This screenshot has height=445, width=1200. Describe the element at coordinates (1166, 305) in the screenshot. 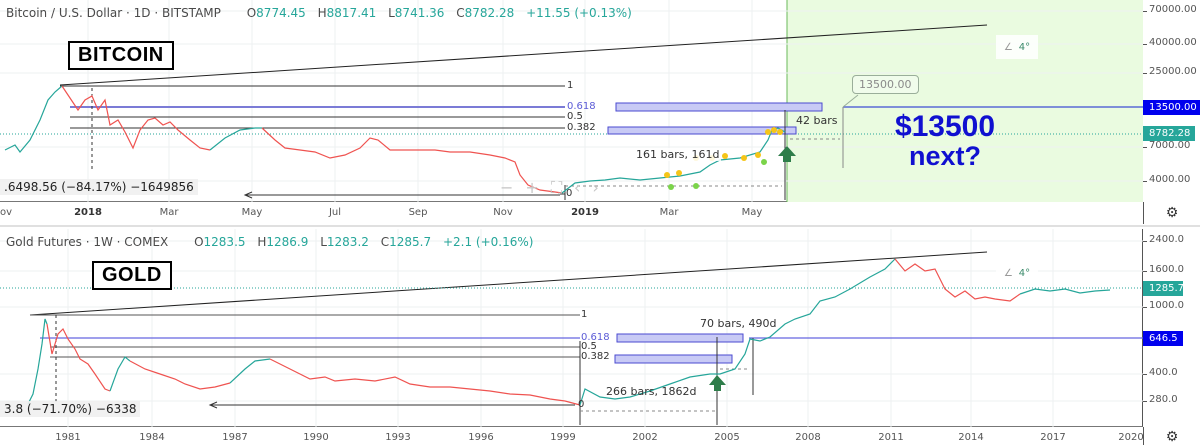

I see `y-tick-label: 1000.0` at that location.